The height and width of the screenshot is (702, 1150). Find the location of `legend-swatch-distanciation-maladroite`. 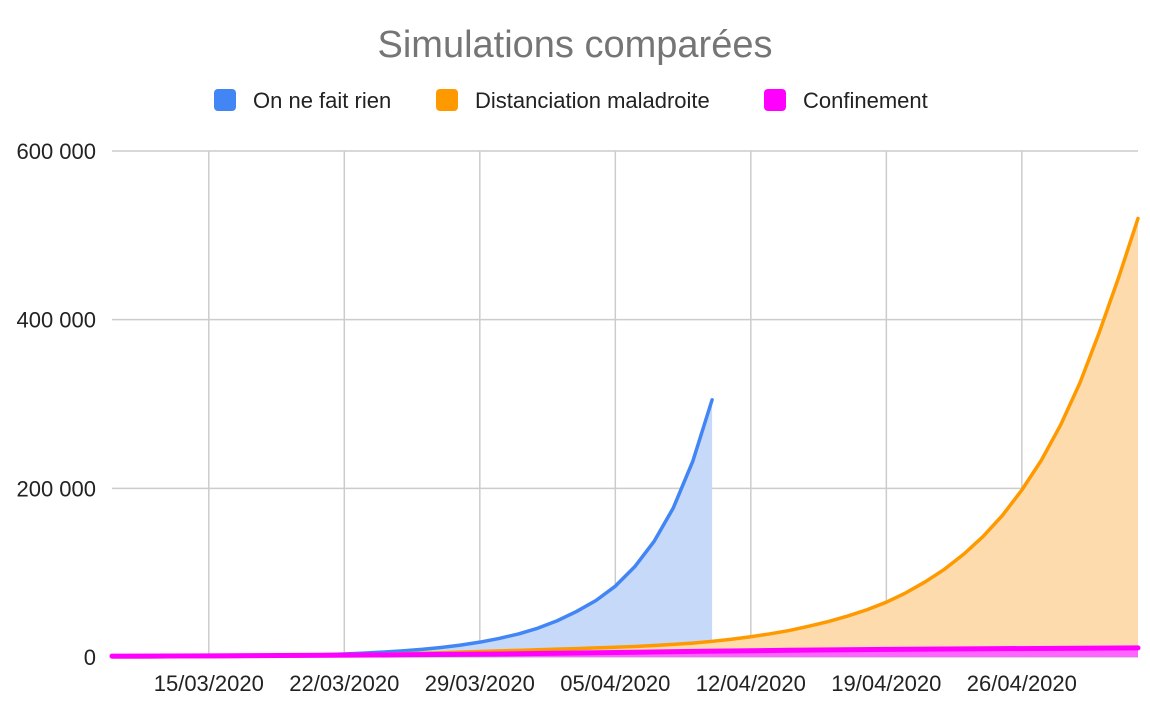

legend-swatch-distanciation-maladroite is located at coordinates (447, 100).